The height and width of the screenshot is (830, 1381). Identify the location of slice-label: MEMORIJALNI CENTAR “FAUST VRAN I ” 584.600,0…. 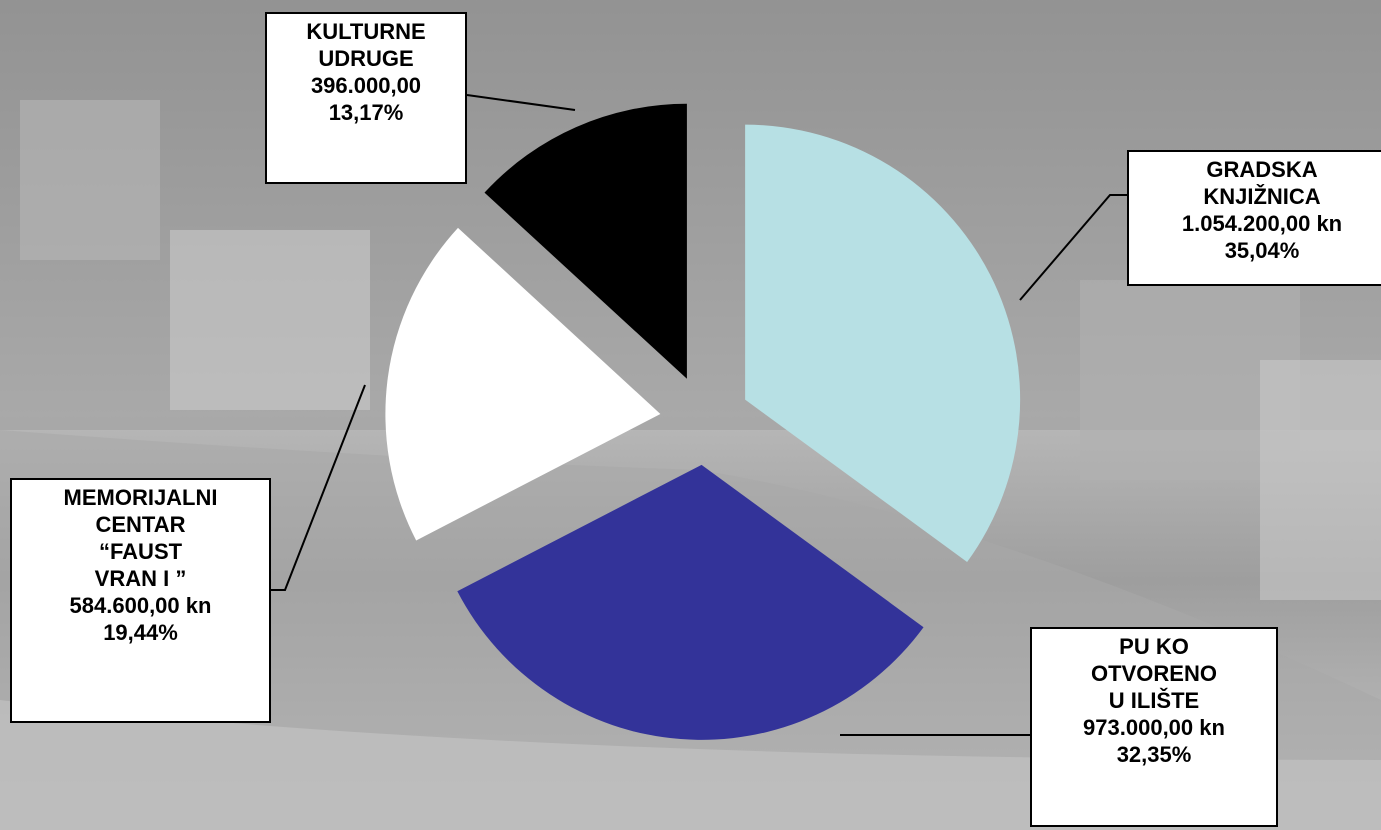
(140, 600).